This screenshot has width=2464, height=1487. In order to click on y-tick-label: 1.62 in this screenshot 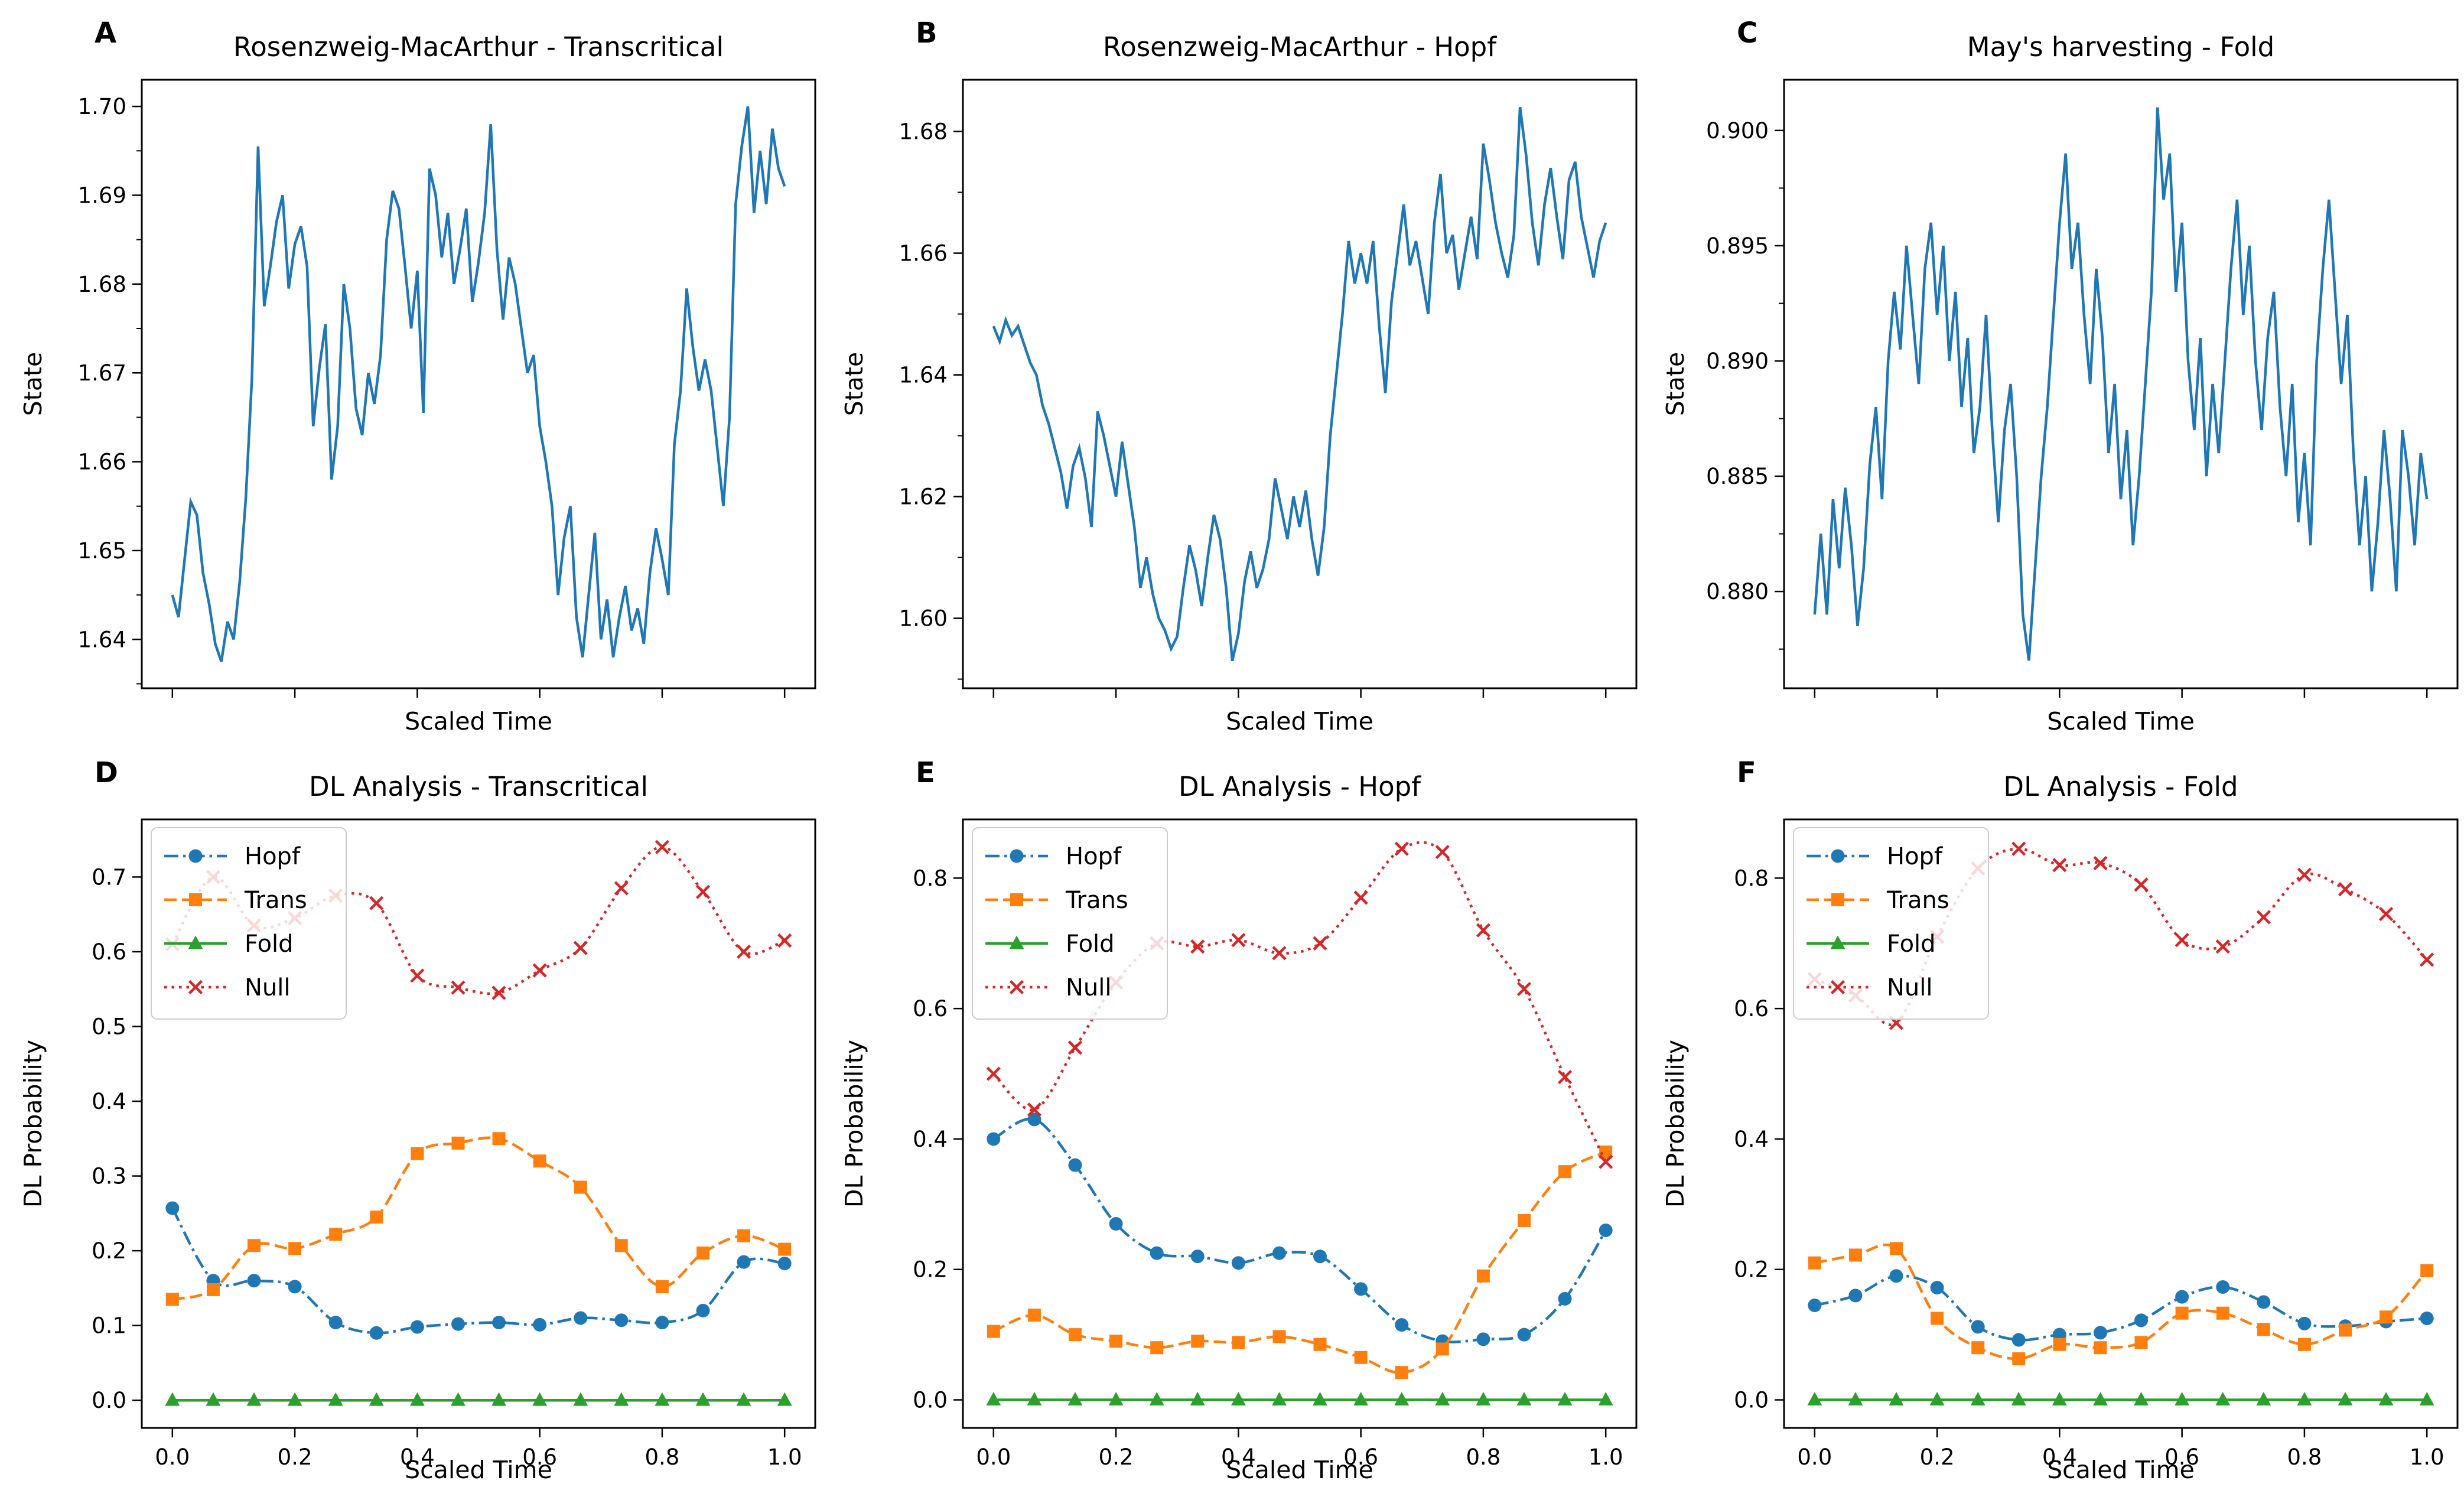, I will do `click(923, 497)`.